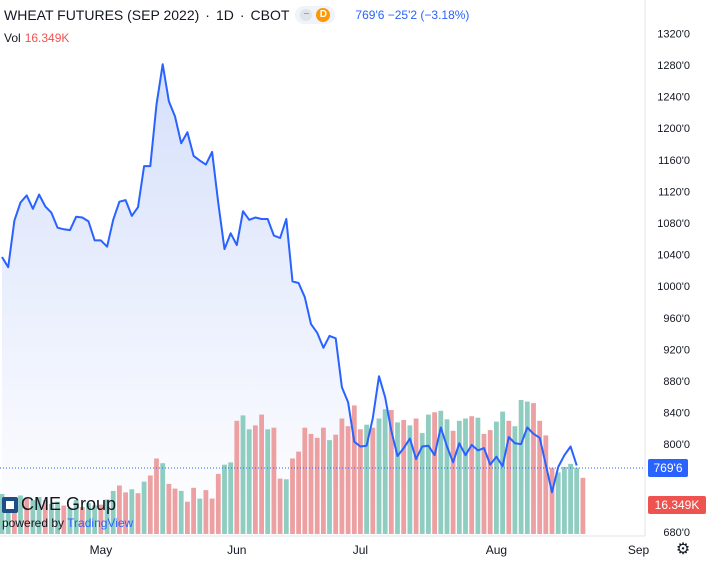  What do you see at coordinates (306, 15) in the screenshot?
I see `minus-icon: −` at bounding box center [306, 15].